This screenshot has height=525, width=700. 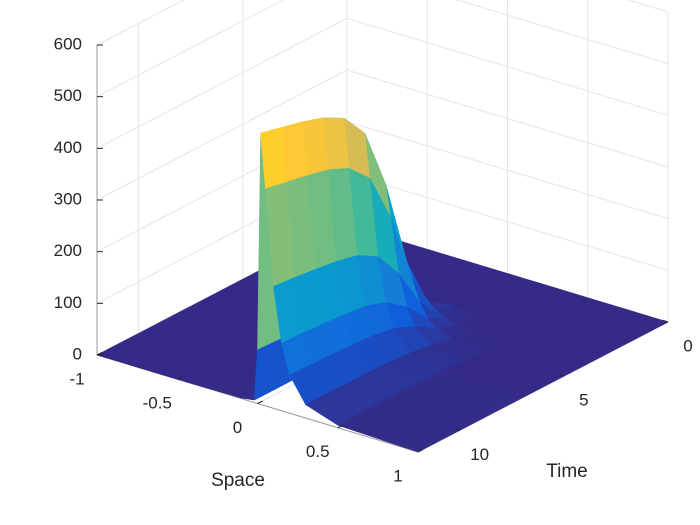 What do you see at coordinates (77, 353) in the screenshot?
I see `z-tick-label: 0` at bounding box center [77, 353].